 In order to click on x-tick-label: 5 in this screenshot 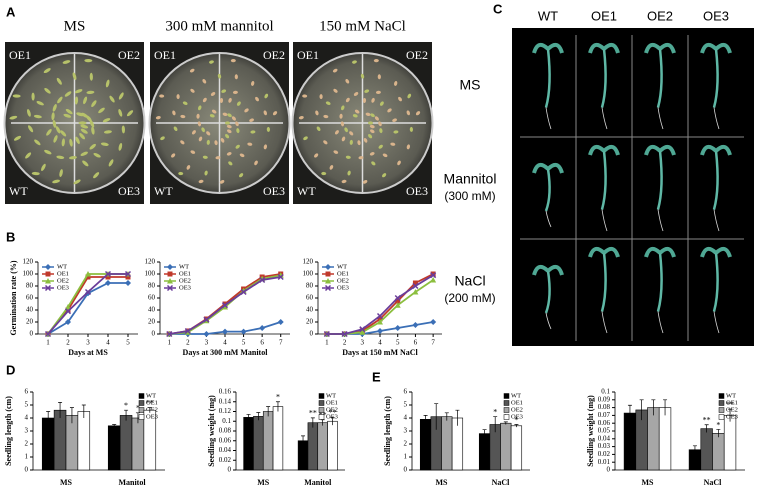, I will do `click(128, 343)`.